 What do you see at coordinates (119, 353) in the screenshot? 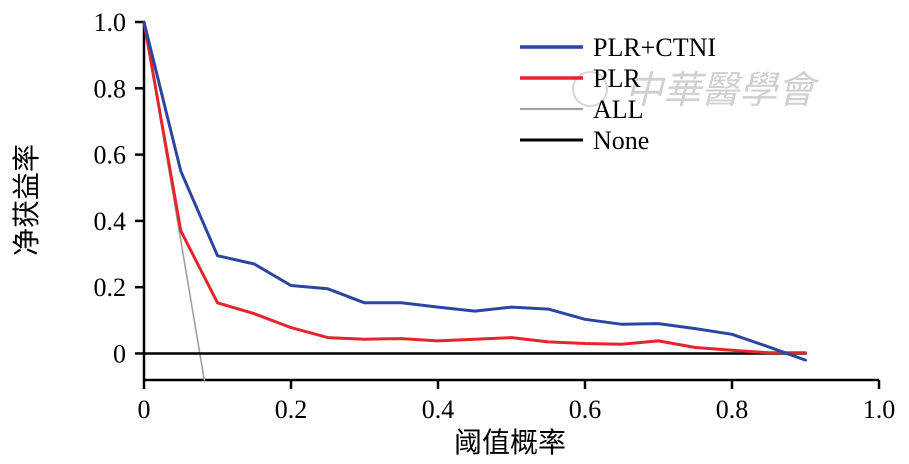
I see `y-tick-label: 0` at bounding box center [119, 353].